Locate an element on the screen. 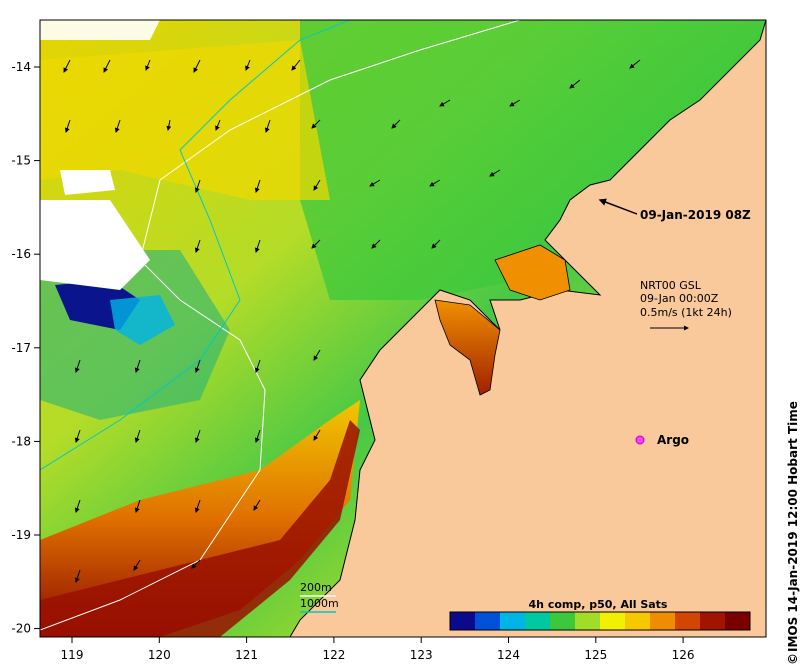 The image size is (809, 672). timestamp-label: 09-Jan-2019 08Z is located at coordinates (695, 215).